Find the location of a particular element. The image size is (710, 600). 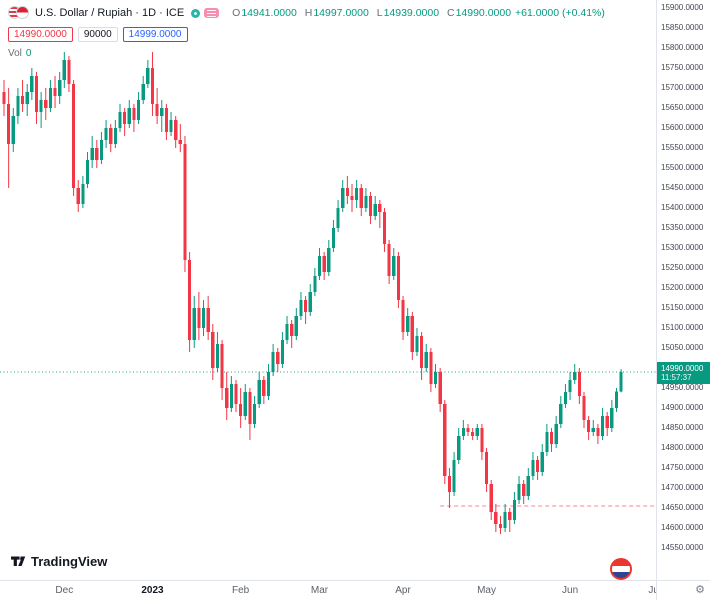

price-tick-label: 15850.0000 is located at coordinates (682, 27).